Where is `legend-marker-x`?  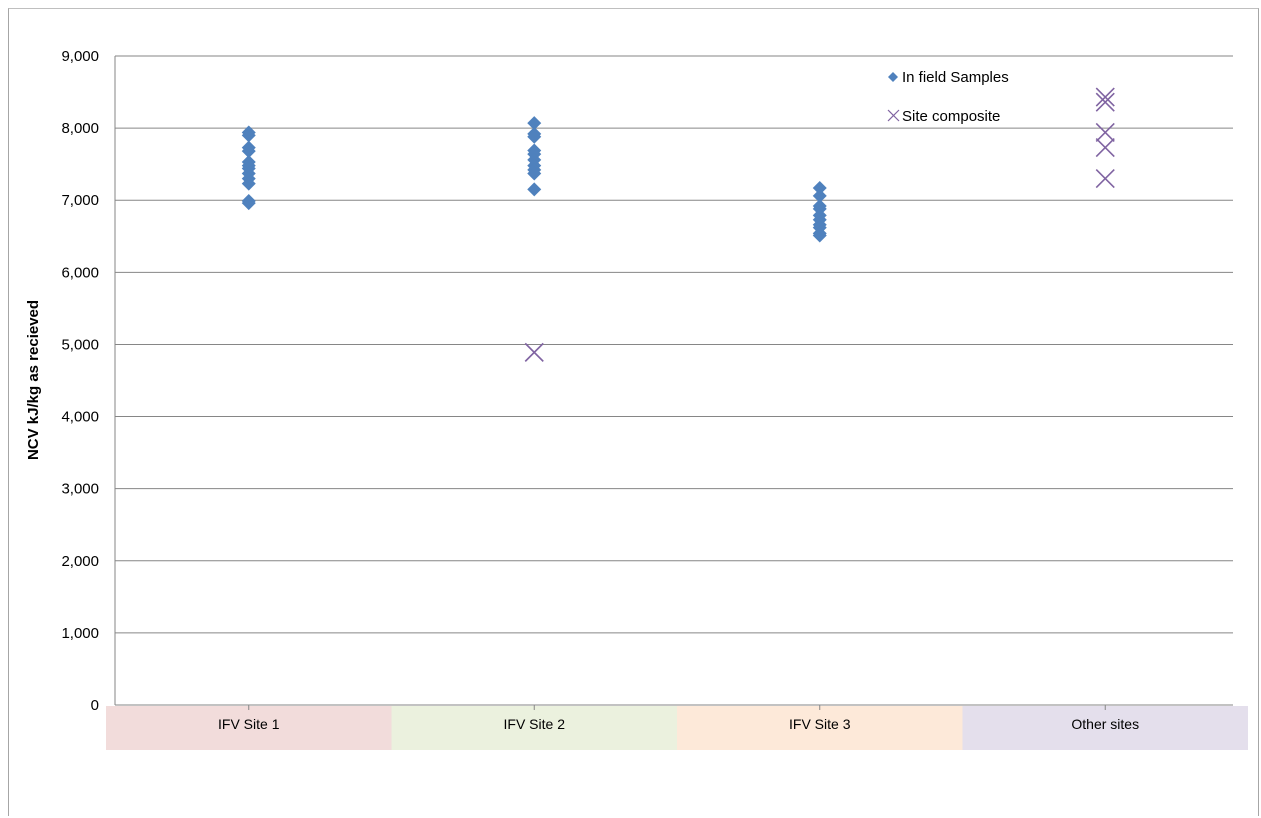
legend-marker-x is located at coordinates (893, 115).